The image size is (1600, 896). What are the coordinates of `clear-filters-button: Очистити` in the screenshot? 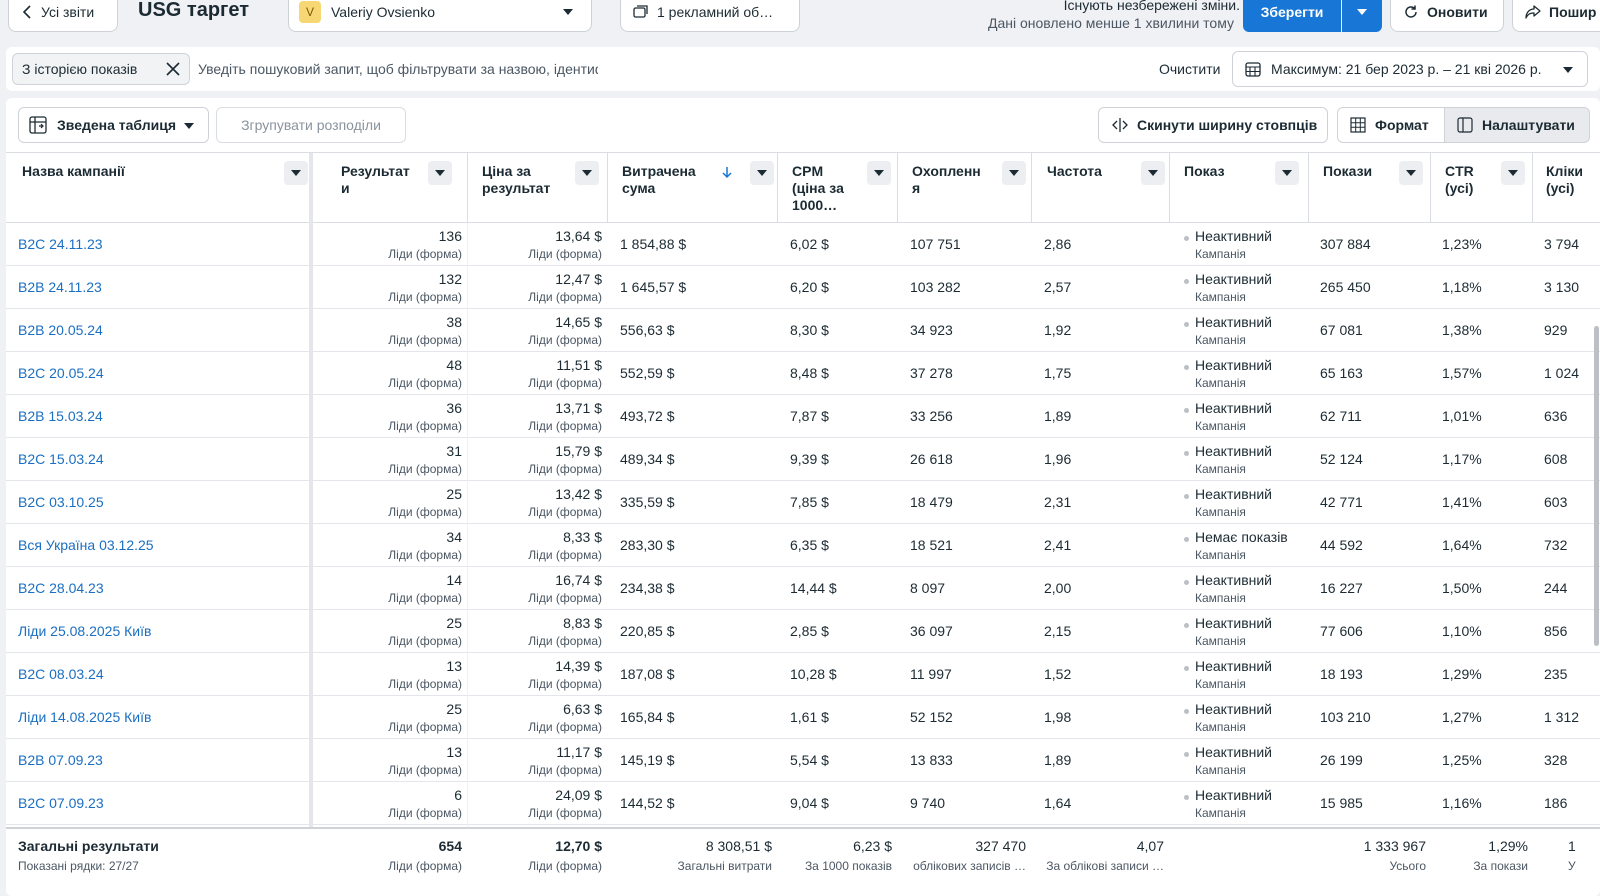 It's located at (1190, 69).